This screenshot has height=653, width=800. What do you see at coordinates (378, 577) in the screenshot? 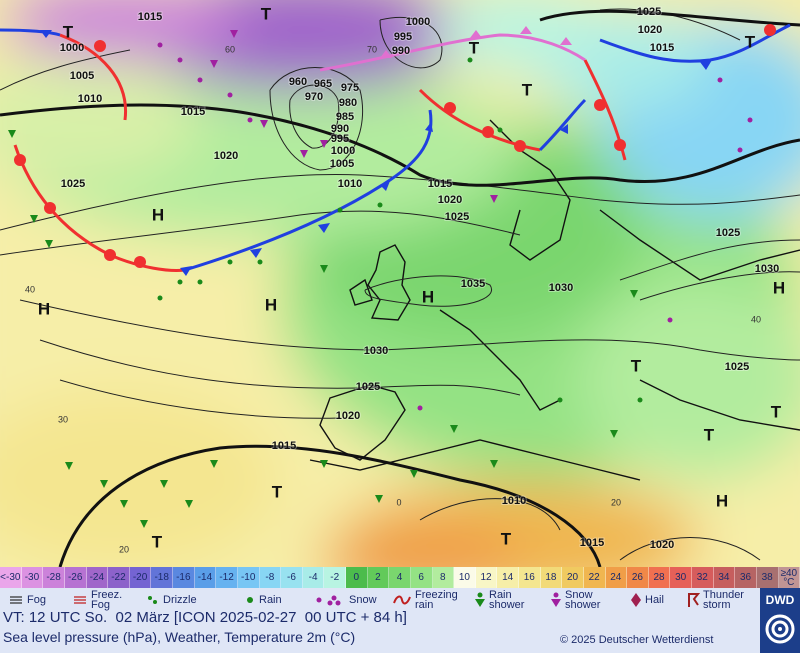
I see `scale-cell: 2` at bounding box center [378, 577].